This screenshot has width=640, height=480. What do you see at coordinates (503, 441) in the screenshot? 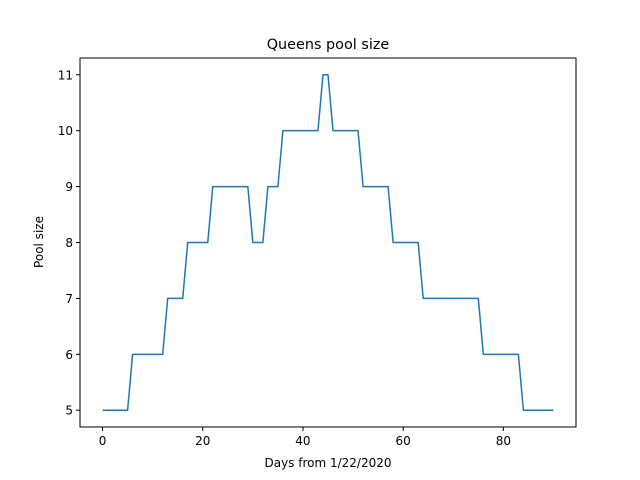
I see `x-tick-label: 80` at bounding box center [503, 441].